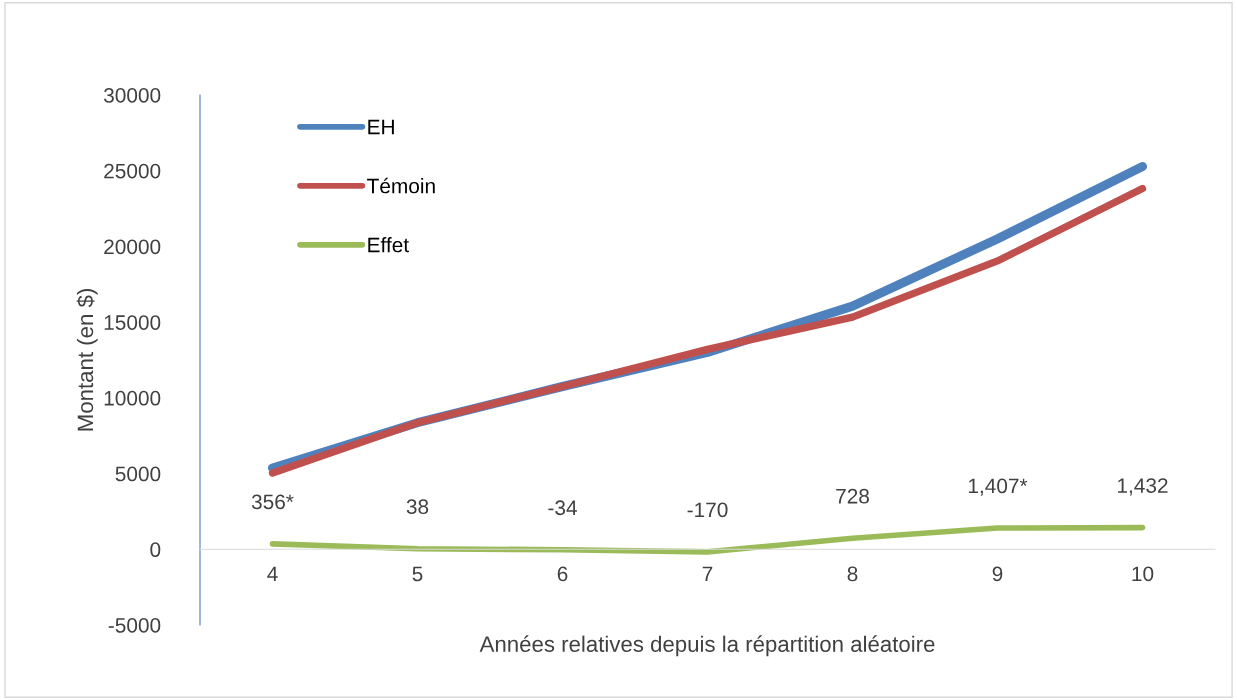  What do you see at coordinates (707, 646) in the screenshot?
I see `x-axis-title: Années relatives depuis la répartition aléatoire` at bounding box center [707, 646].